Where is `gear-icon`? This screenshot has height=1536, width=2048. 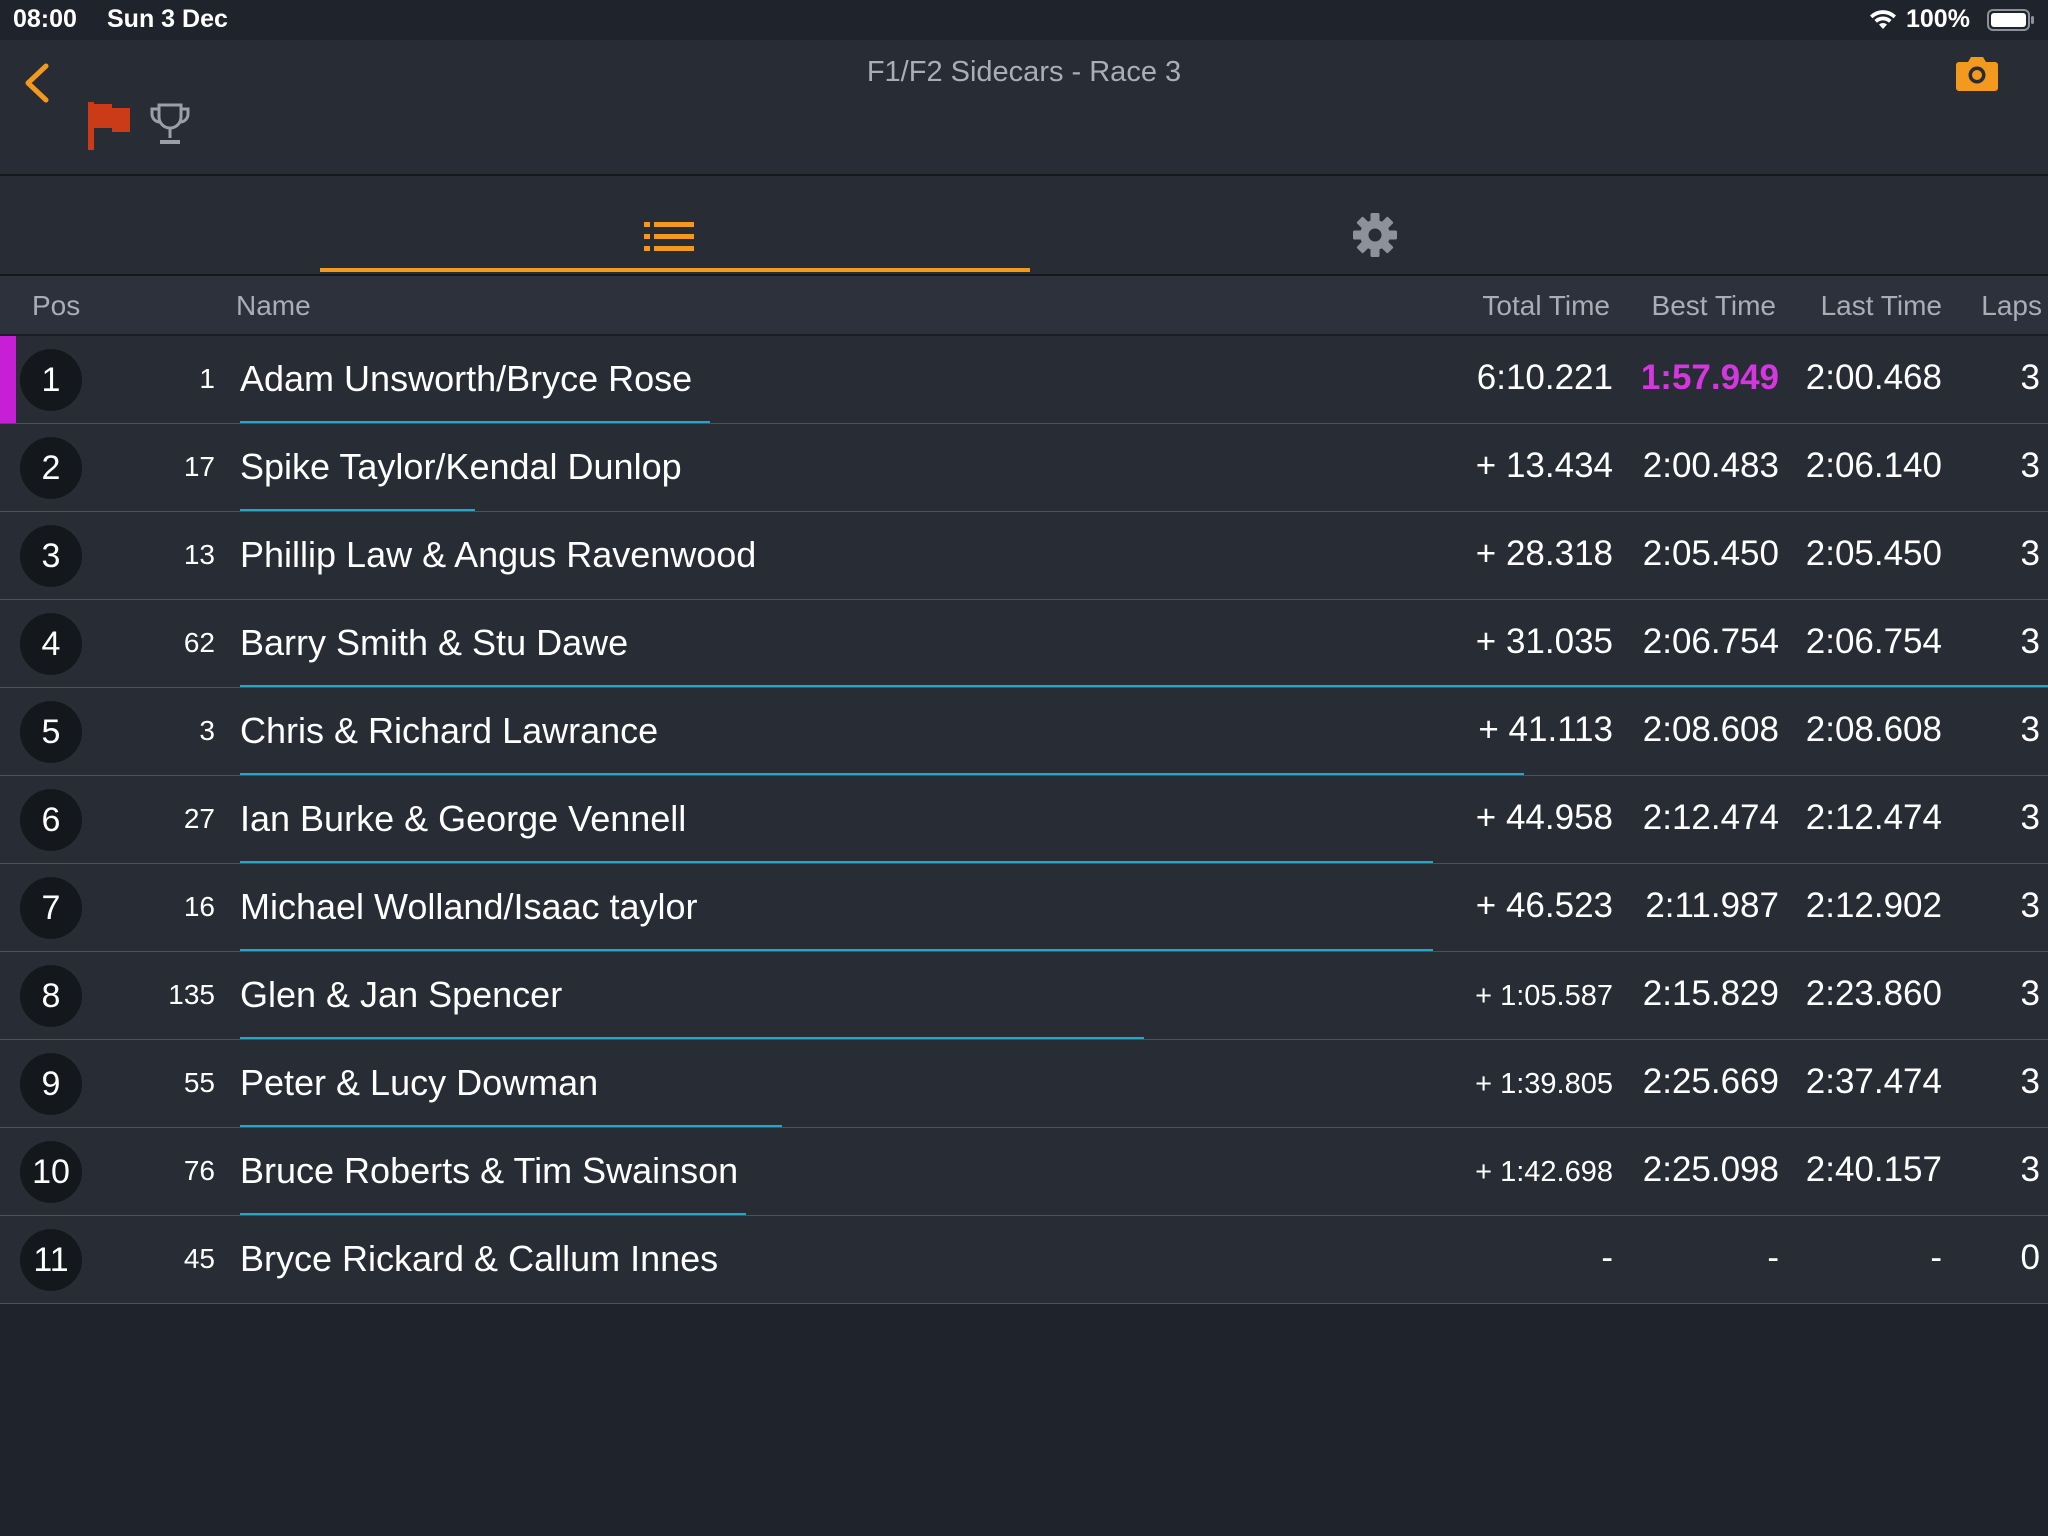
gear-icon is located at coordinates (1375, 235).